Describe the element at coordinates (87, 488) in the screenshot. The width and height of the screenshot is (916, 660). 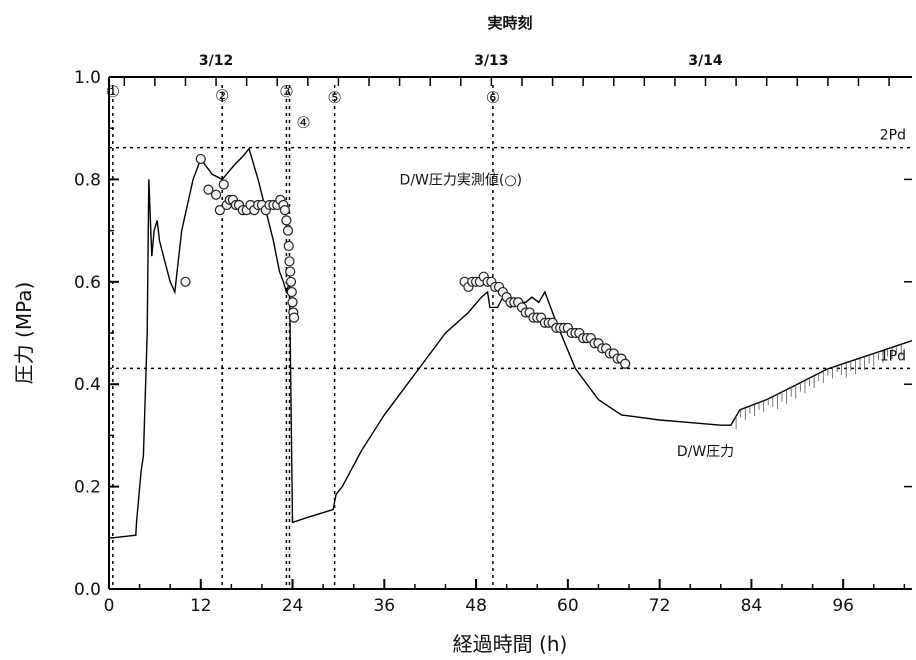
I see `y-tick-label: 0.2` at that location.